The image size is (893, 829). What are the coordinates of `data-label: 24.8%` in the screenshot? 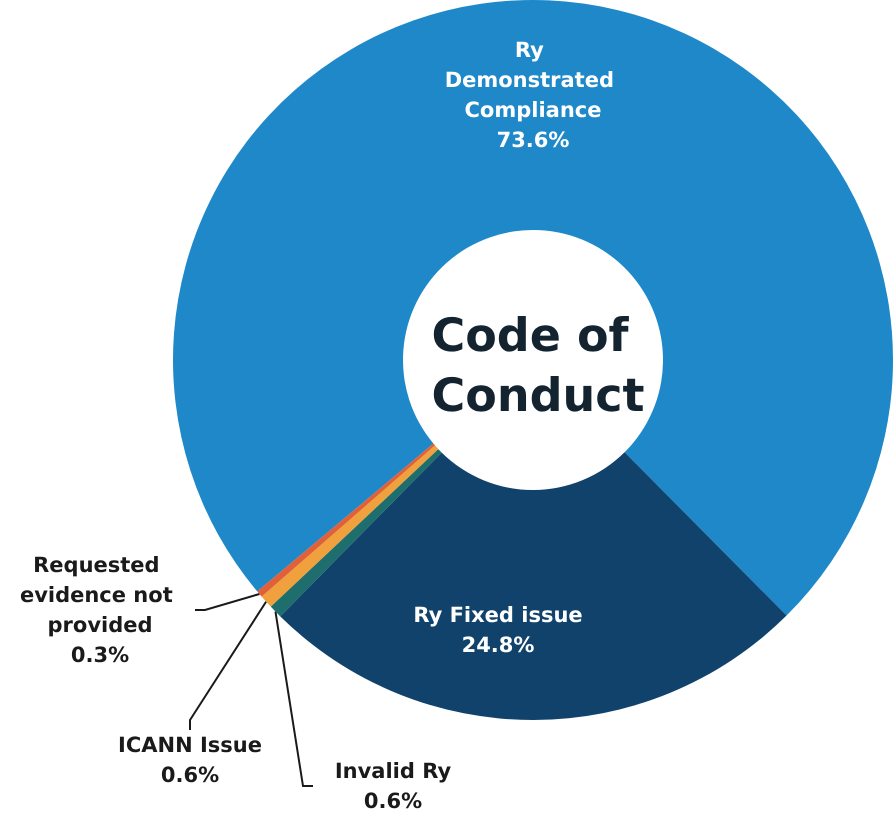 It's located at (498, 645).